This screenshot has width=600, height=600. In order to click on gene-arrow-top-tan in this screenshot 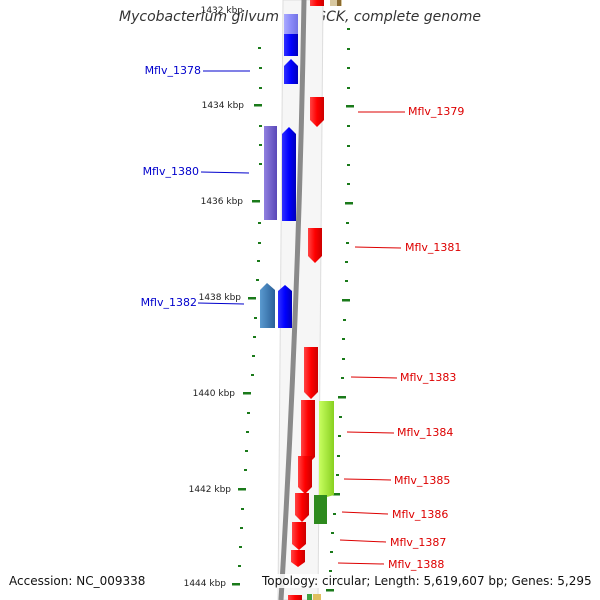, I will do `click(336, 3)`.